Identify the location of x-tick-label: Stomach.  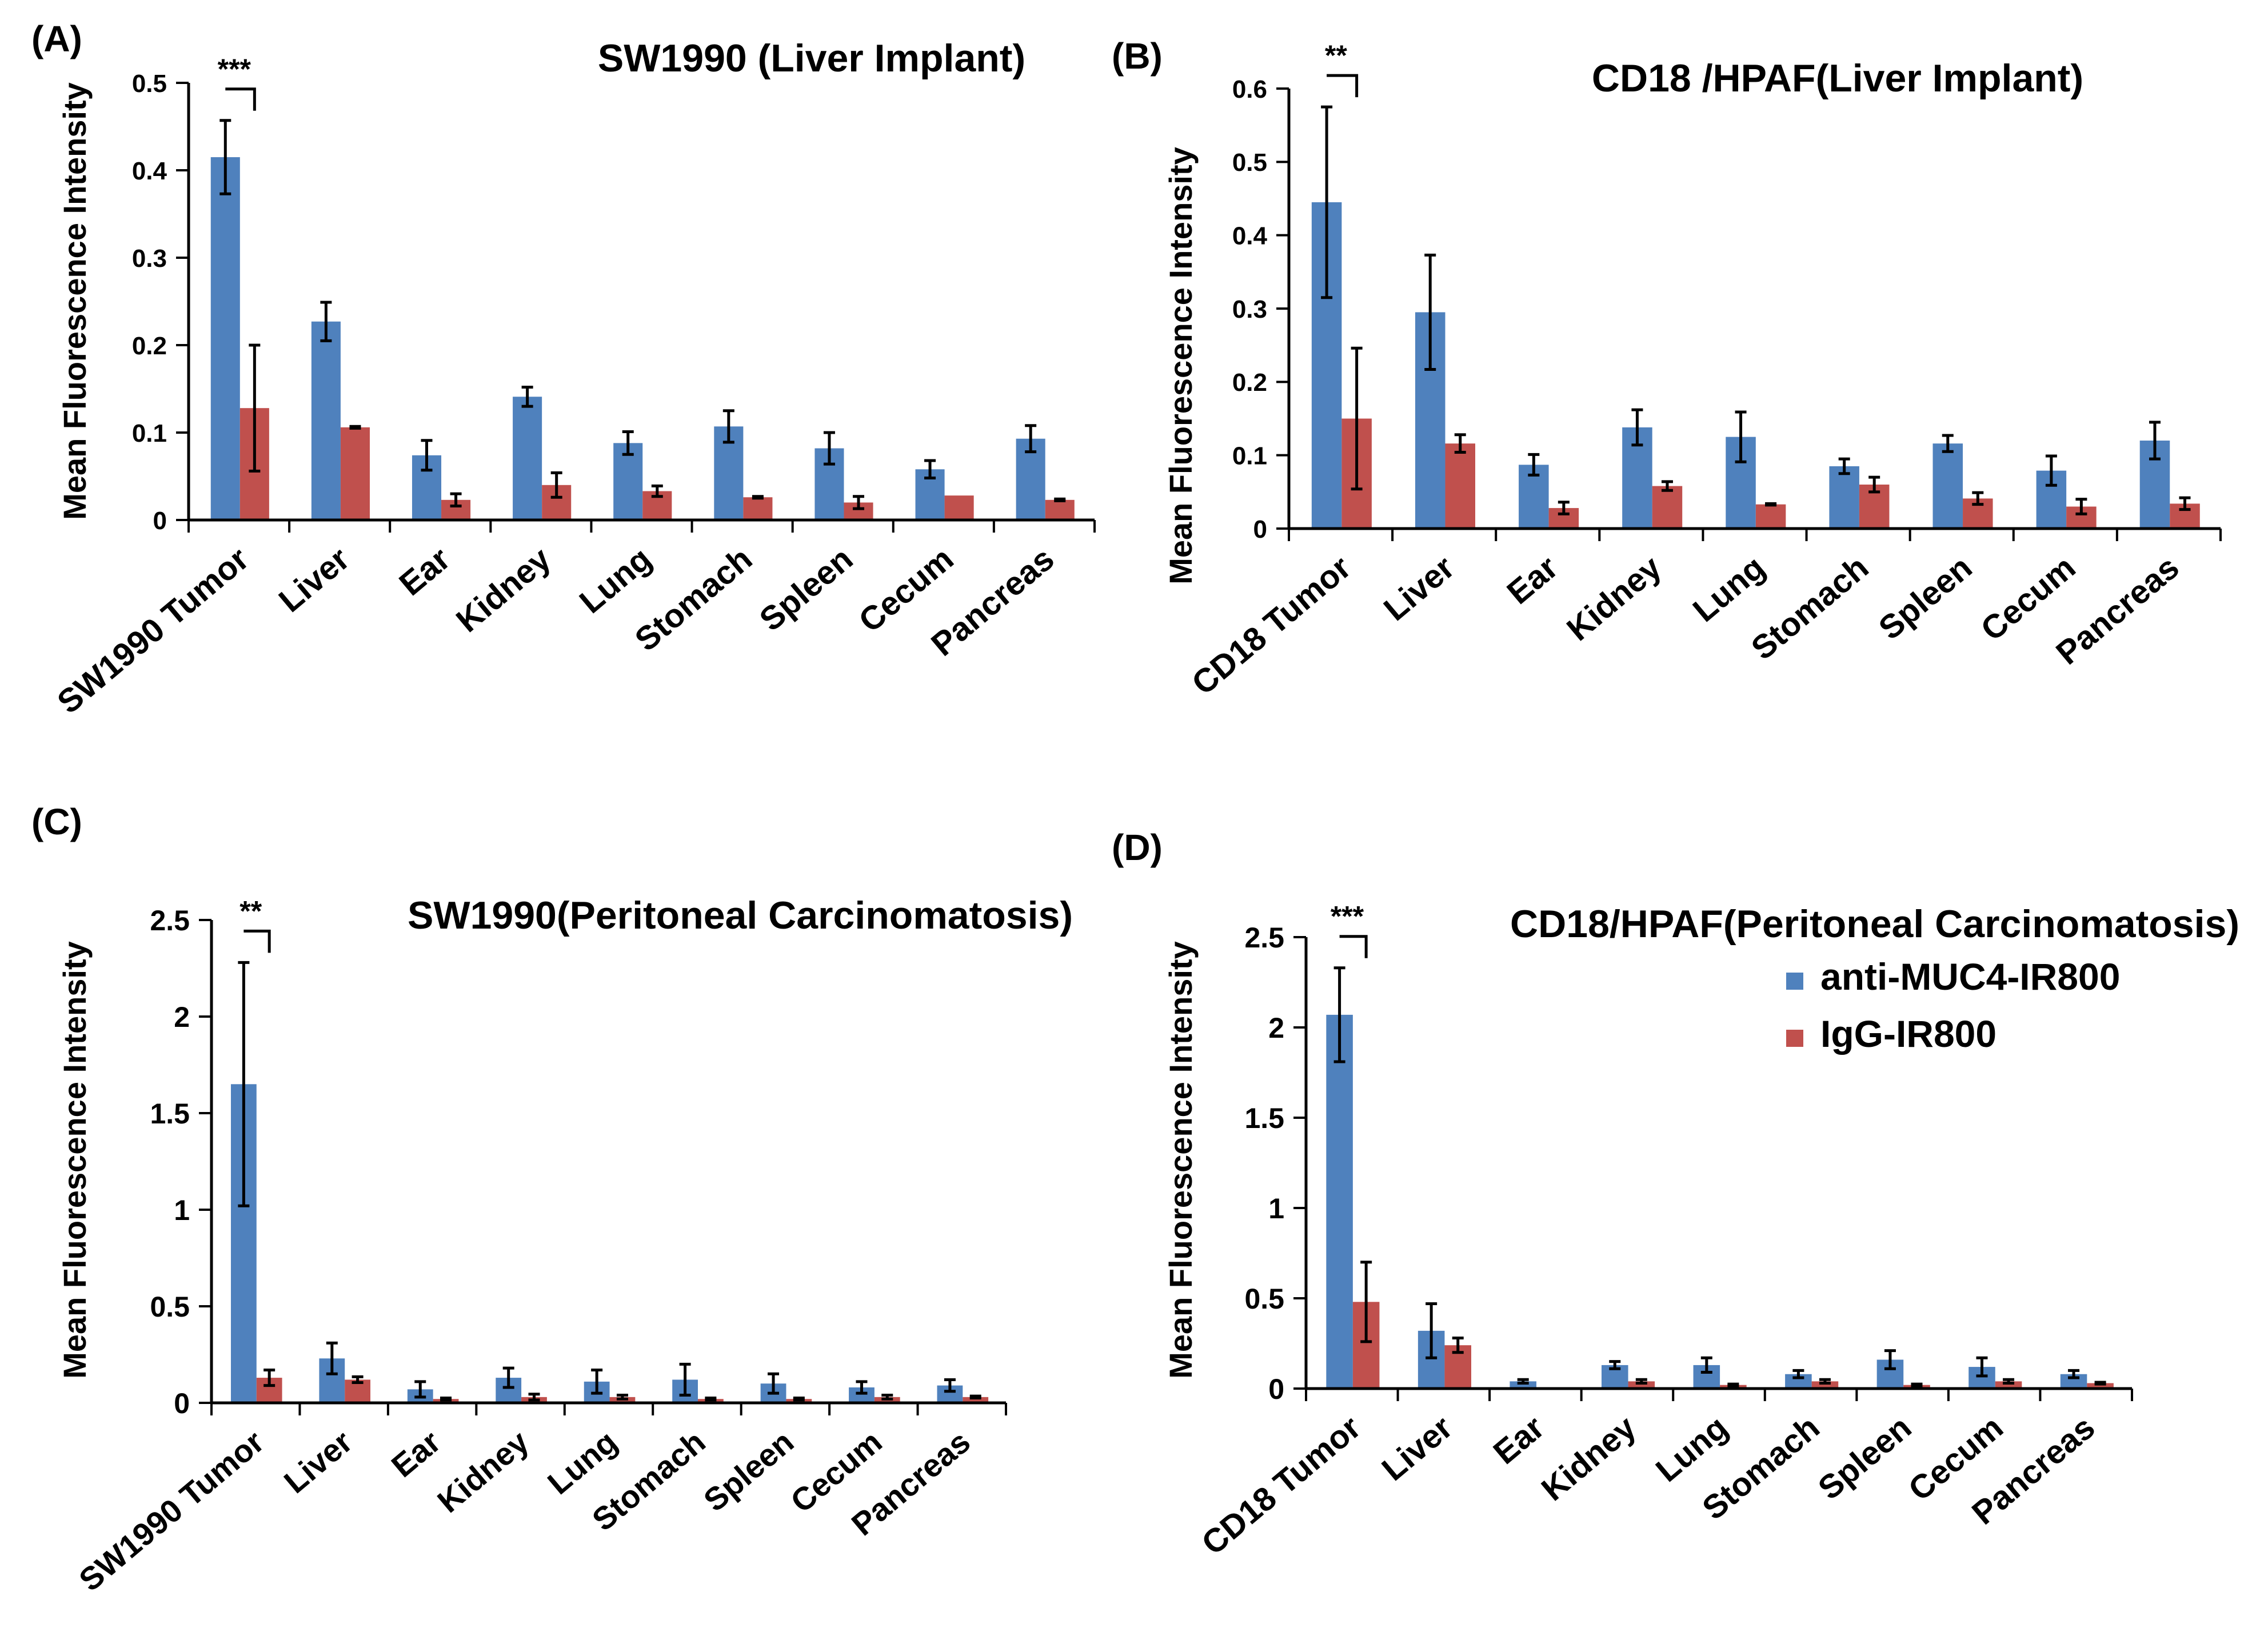
(1809, 608).